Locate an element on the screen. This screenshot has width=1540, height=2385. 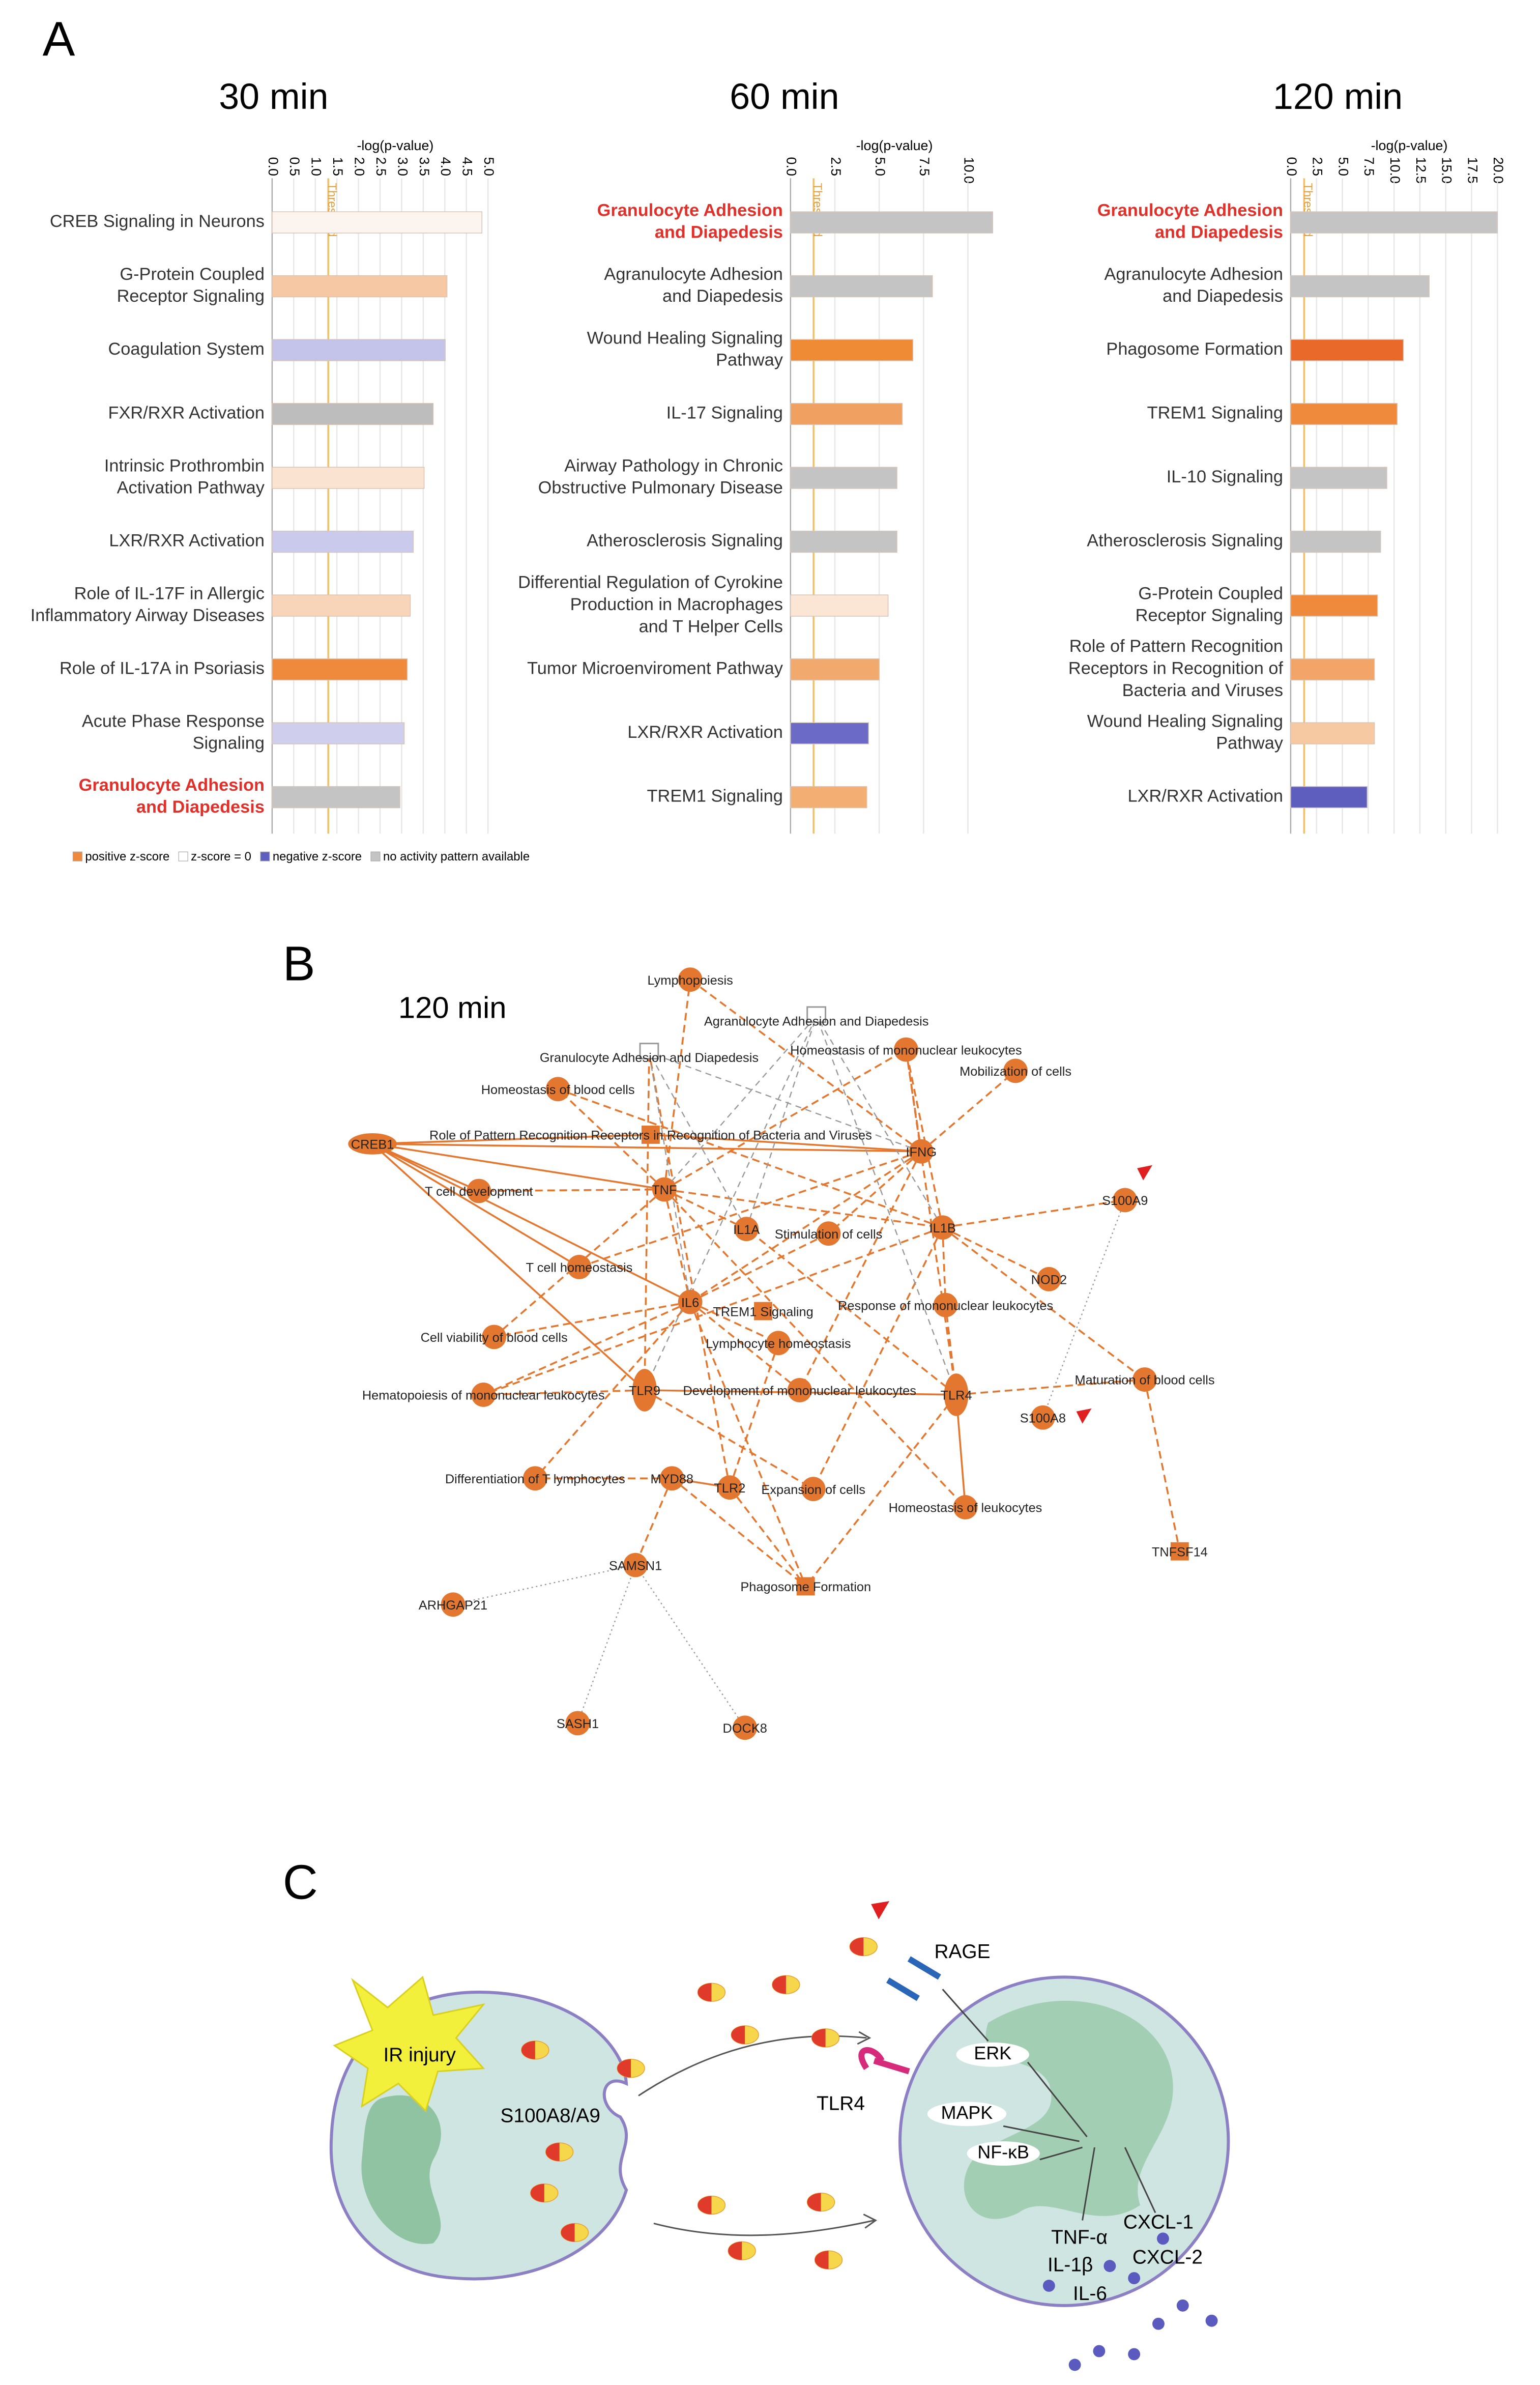
category-label: Role of IL-17A in Psoriasis is located at coordinates (163, 668).